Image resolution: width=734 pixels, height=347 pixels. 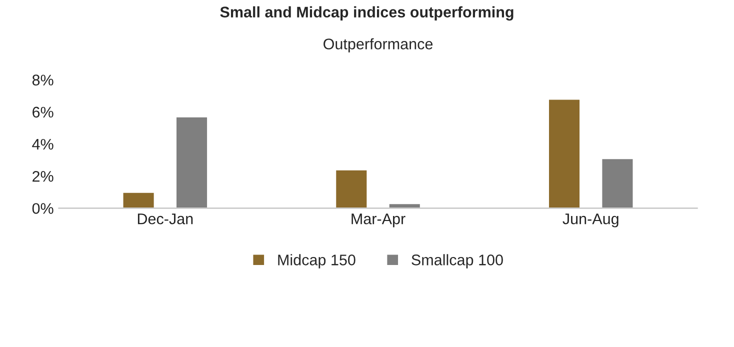 What do you see at coordinates (317, 261) in the screenshot?
I see `legend-label: Midcap 150` at bounding box center [317, 261].